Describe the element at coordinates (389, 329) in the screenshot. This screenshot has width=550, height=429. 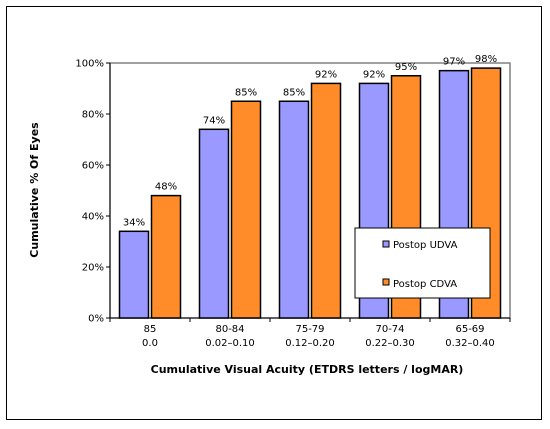
I see `x-tick-label-letters: 70-74` at that location.